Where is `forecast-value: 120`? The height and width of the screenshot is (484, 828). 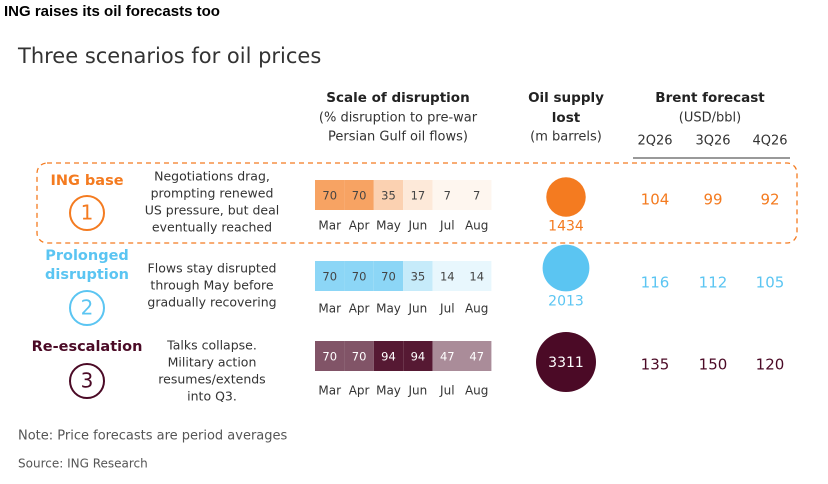 forecast-value: 120 is located at coordinates (770, 365).